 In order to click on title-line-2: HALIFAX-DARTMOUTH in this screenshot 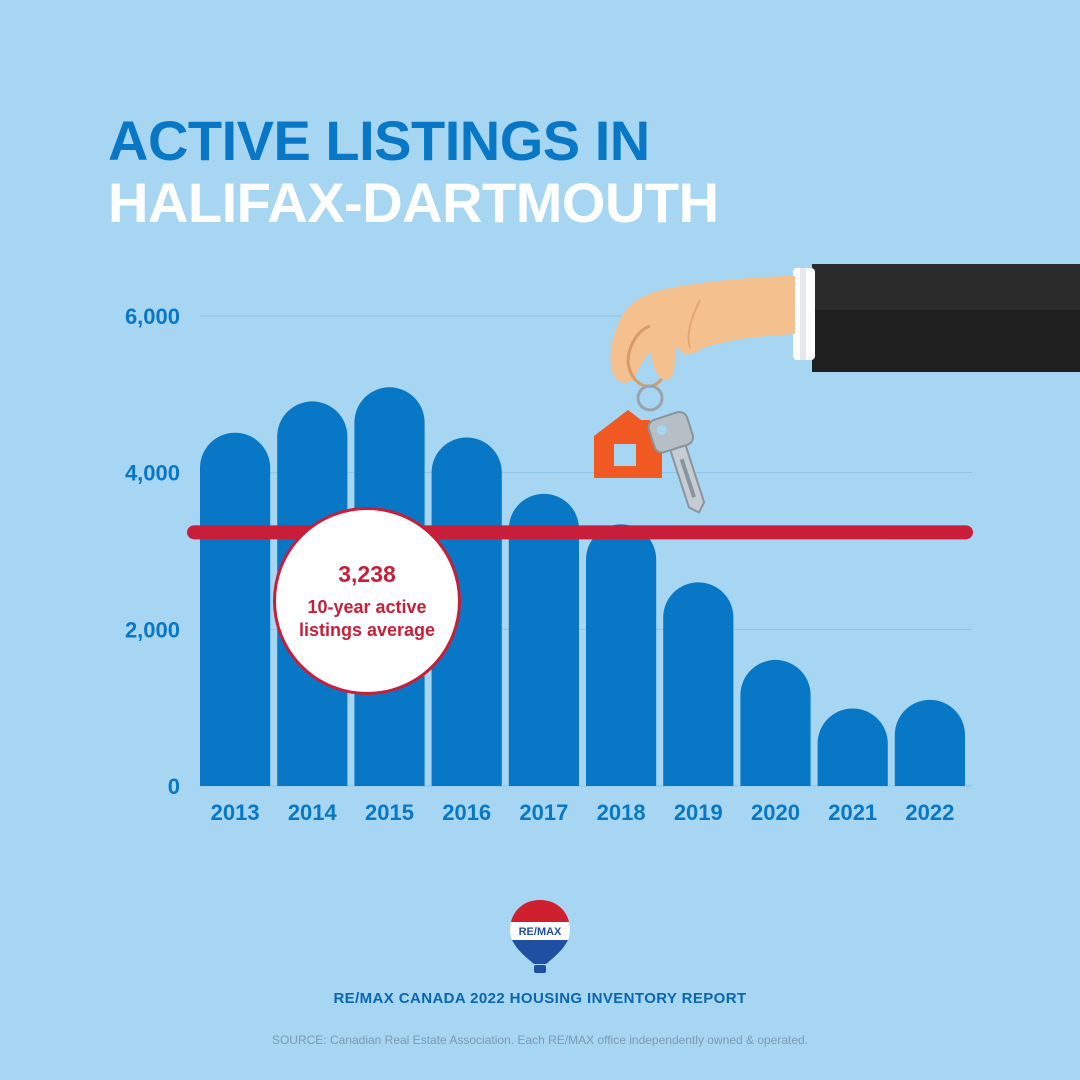, I will do `click(413, 202)`.